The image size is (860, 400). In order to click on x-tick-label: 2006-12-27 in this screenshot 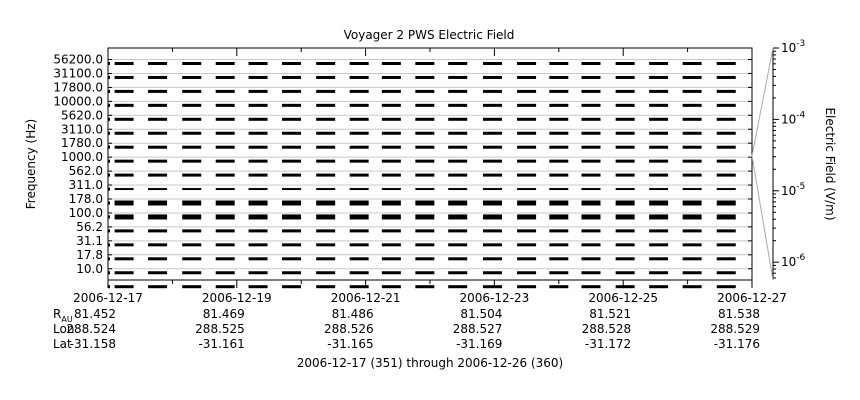, I will do `click(752, 298)`.